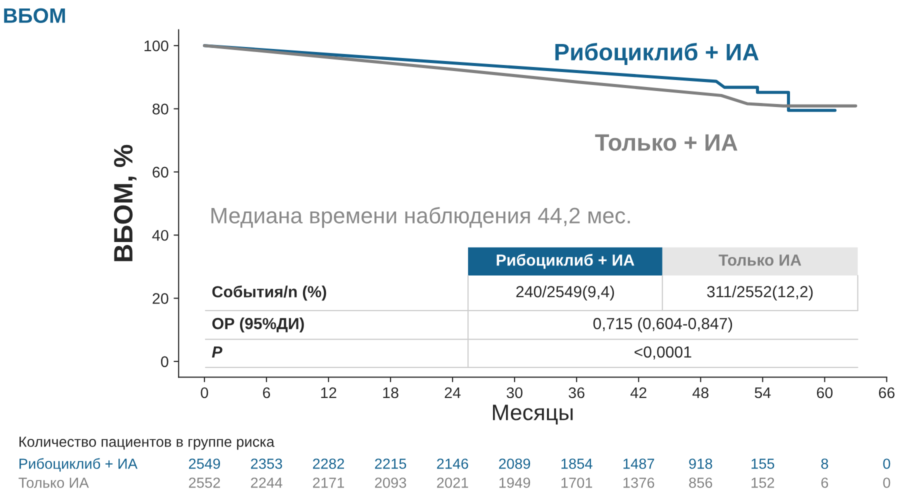 This screenshot has height=497, width=916. I want to click on series-label: Только + ИА, so click(666, 142).